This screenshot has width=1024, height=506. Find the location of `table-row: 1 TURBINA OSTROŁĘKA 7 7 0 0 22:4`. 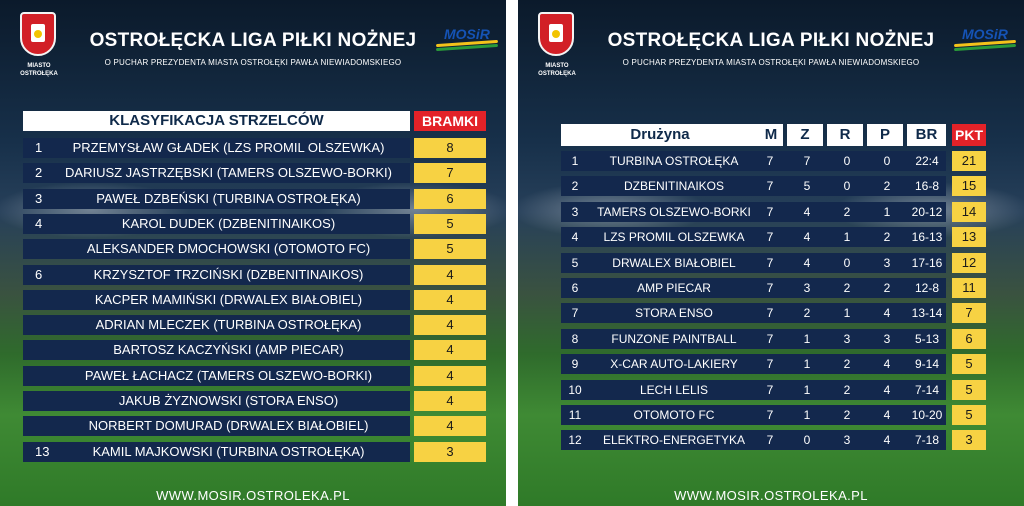

table-row: 1 TURBINA OSTROŁĘKA 7 7 0 0 22:4 is located at coordinates (753, 161).